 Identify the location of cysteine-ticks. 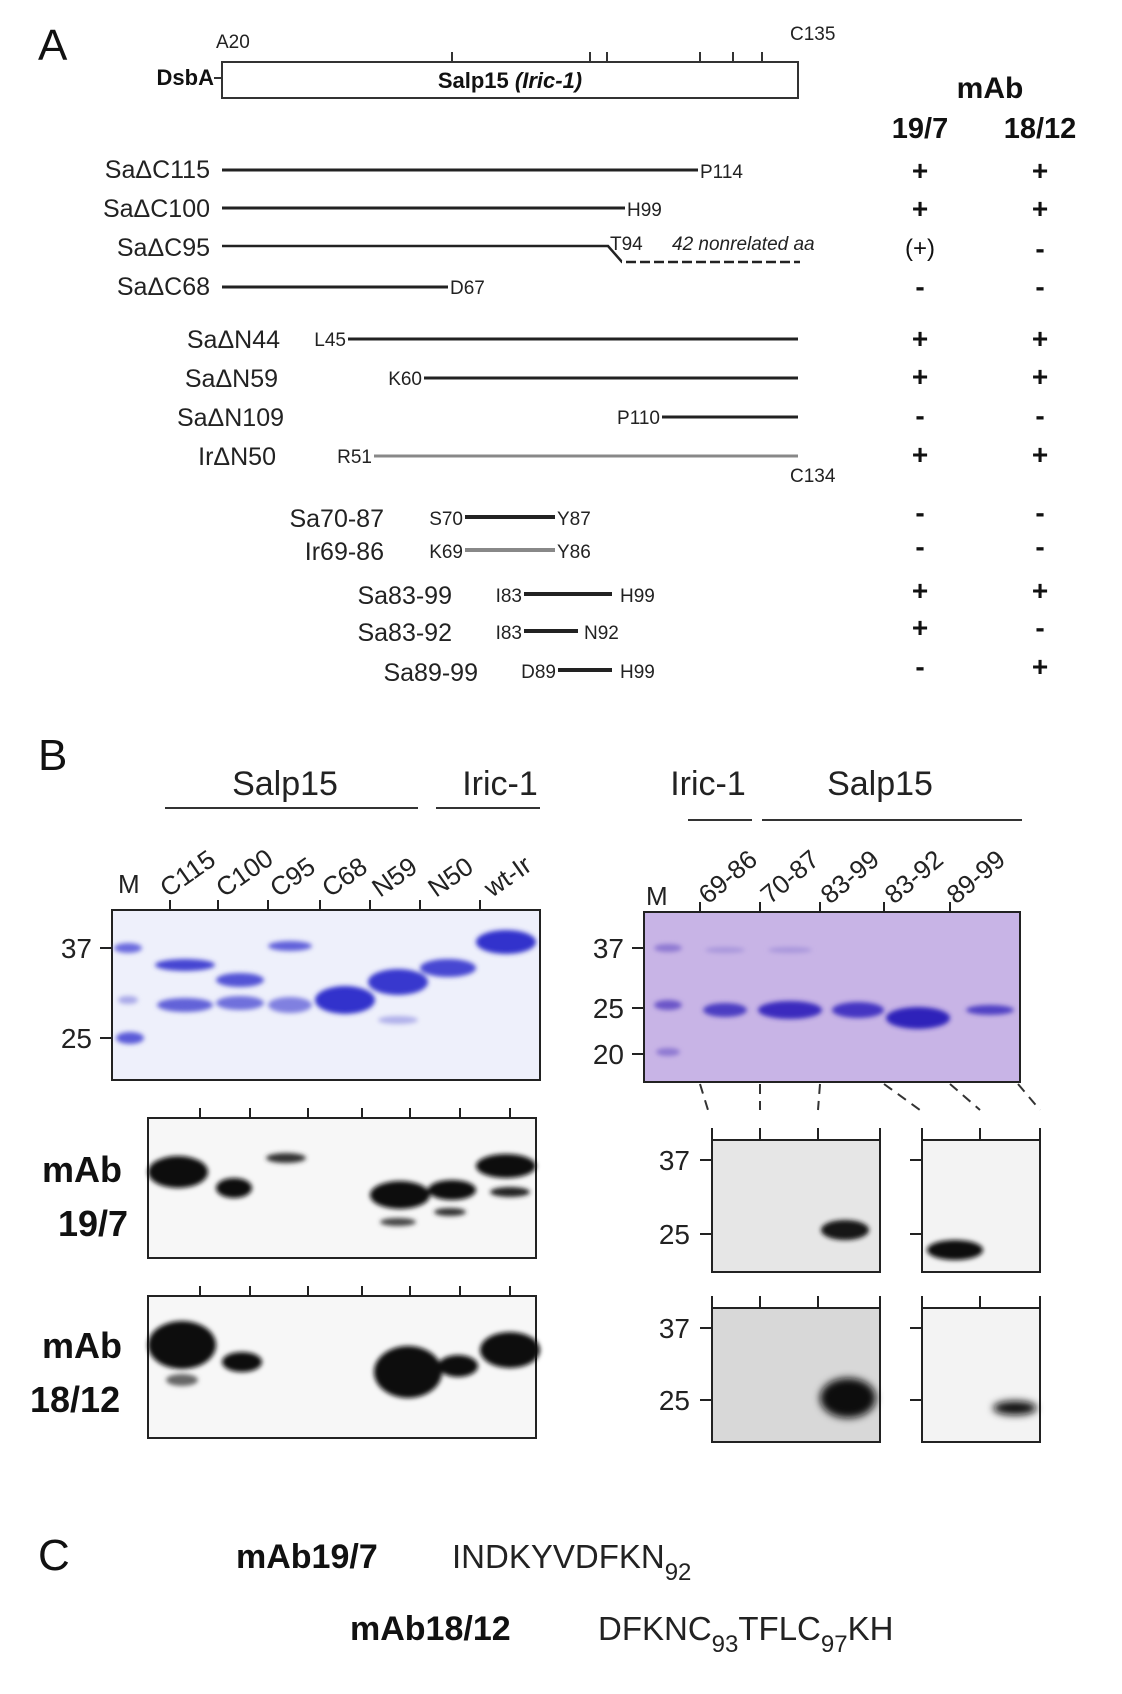
(607, 57).